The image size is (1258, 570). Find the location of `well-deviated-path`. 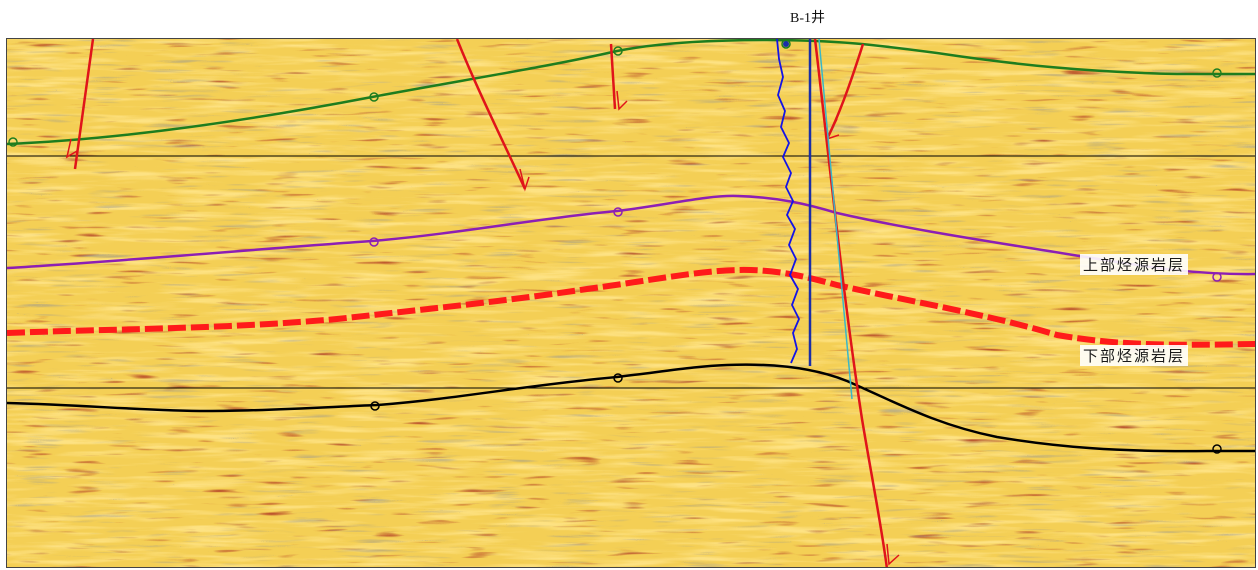

well-deviated-path is located at coordinates (835, 219).